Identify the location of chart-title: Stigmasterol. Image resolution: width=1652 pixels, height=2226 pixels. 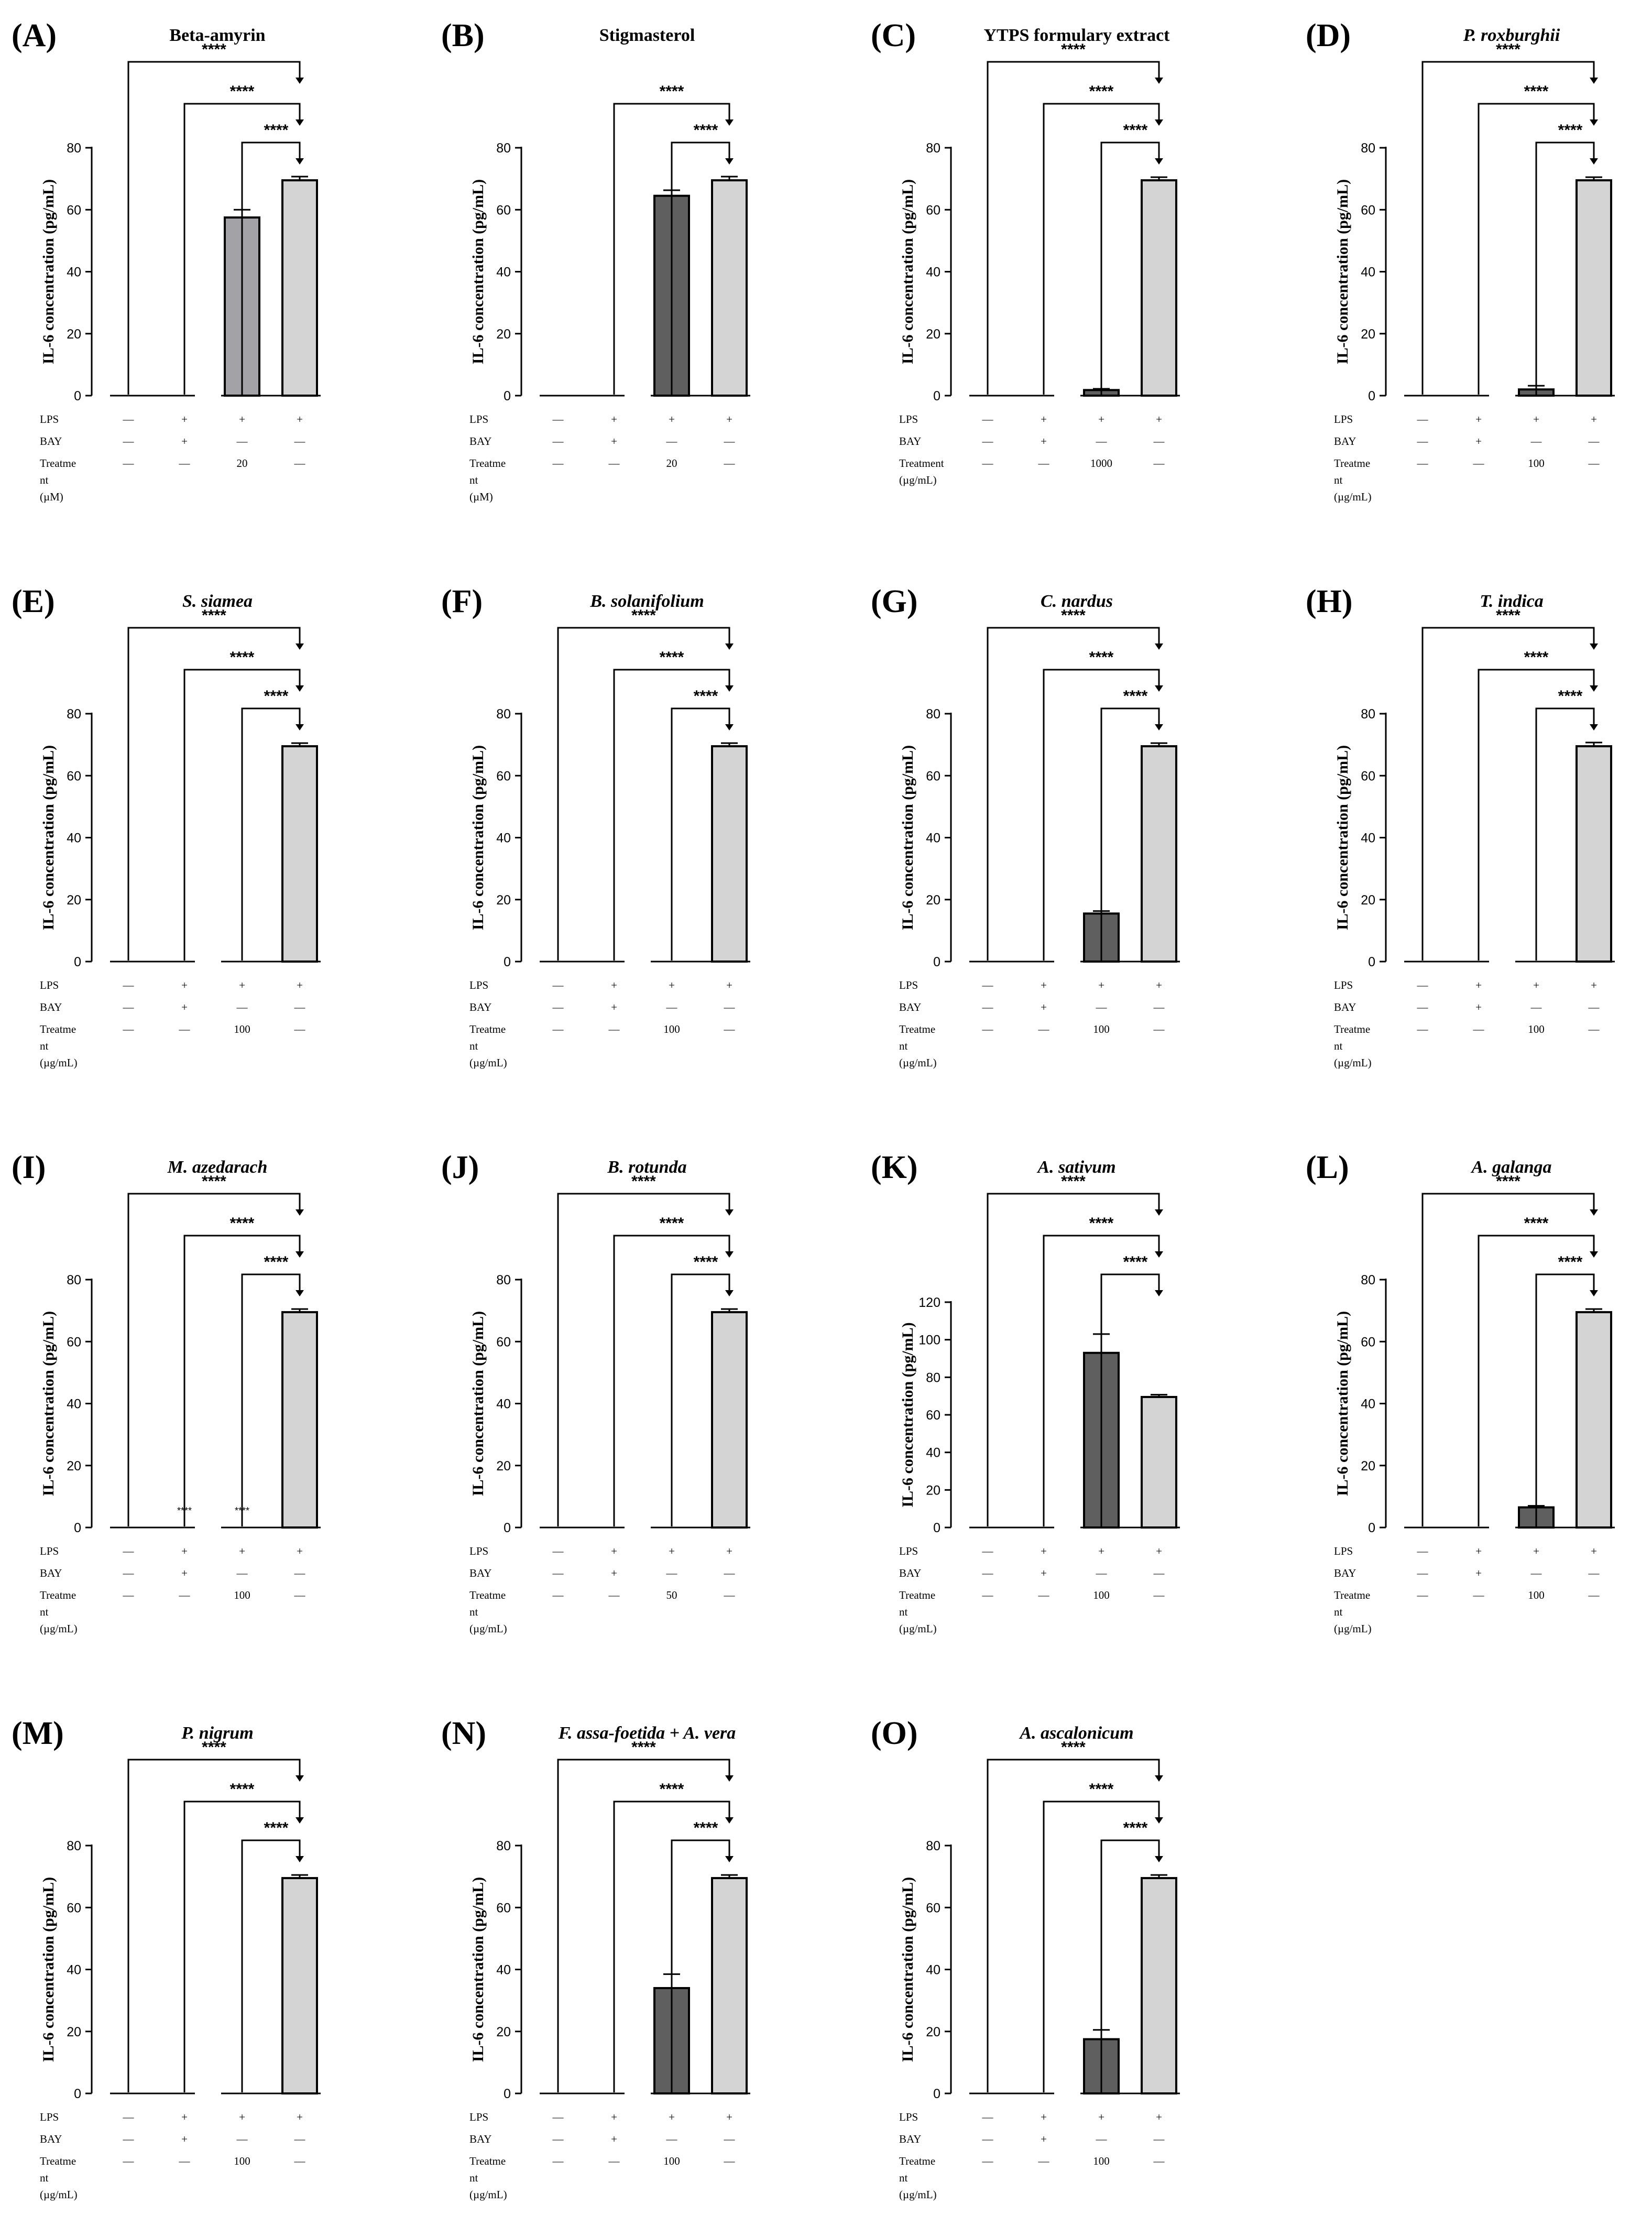
(647, 35).